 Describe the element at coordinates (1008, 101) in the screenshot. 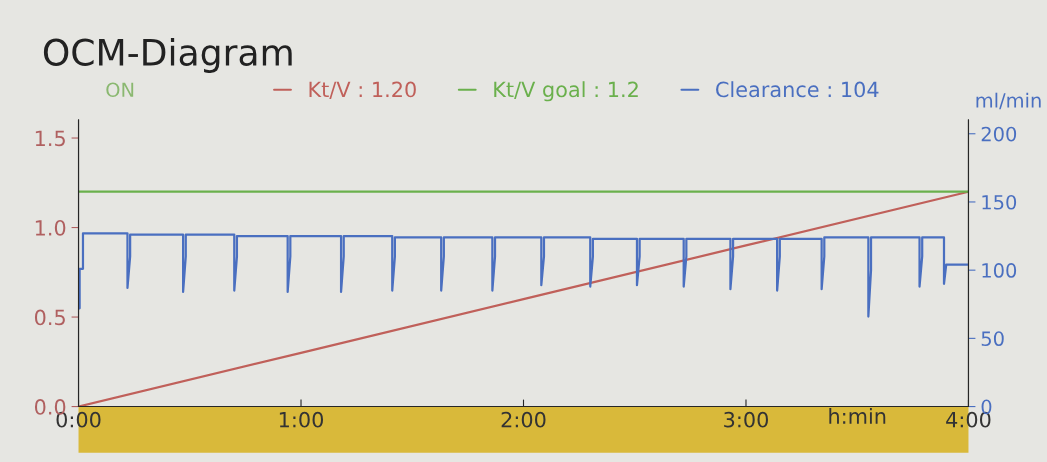

I see `y2-axis-title: ml/min` at that location.